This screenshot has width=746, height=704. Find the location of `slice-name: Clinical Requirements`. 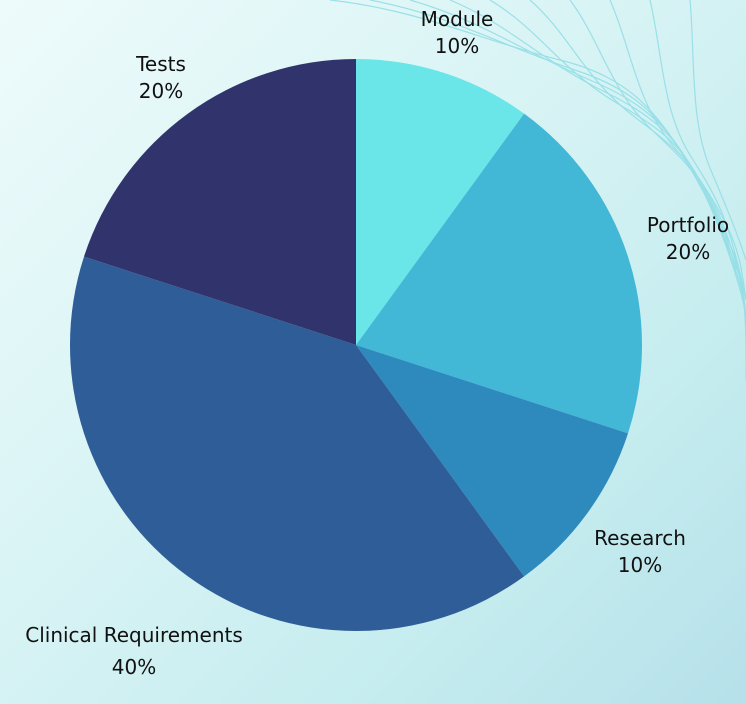

slice-name: Clinical Requirements is located at coordinates (134, 635).